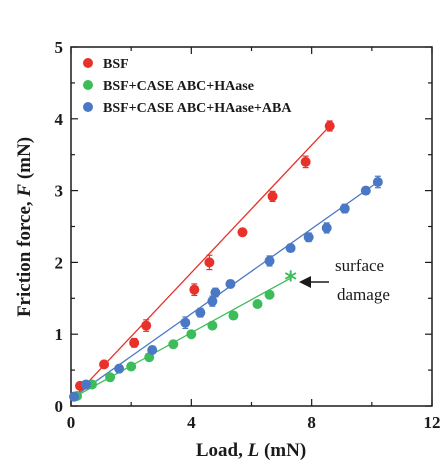 The image size is (443, 471). What do you see at coordinates (59, 406) in the screenshot?
I see `y-tick-label: 0` at bounding box center [59, 406].